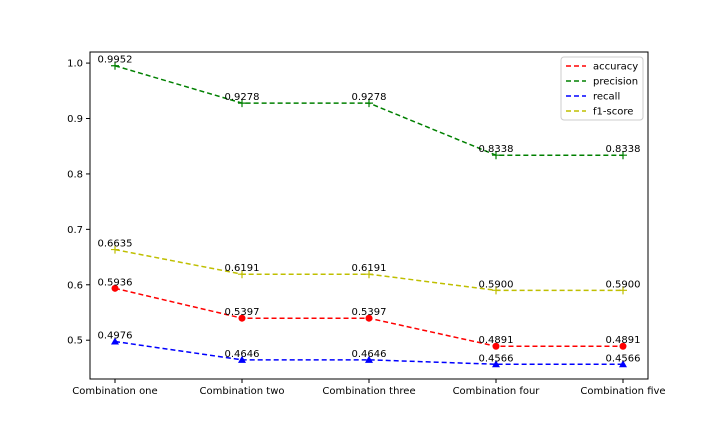  What do you see at coordinates (615, 67) in the screenshot?
I see `legend-label: accuracy` at bounding box center [615, 67].